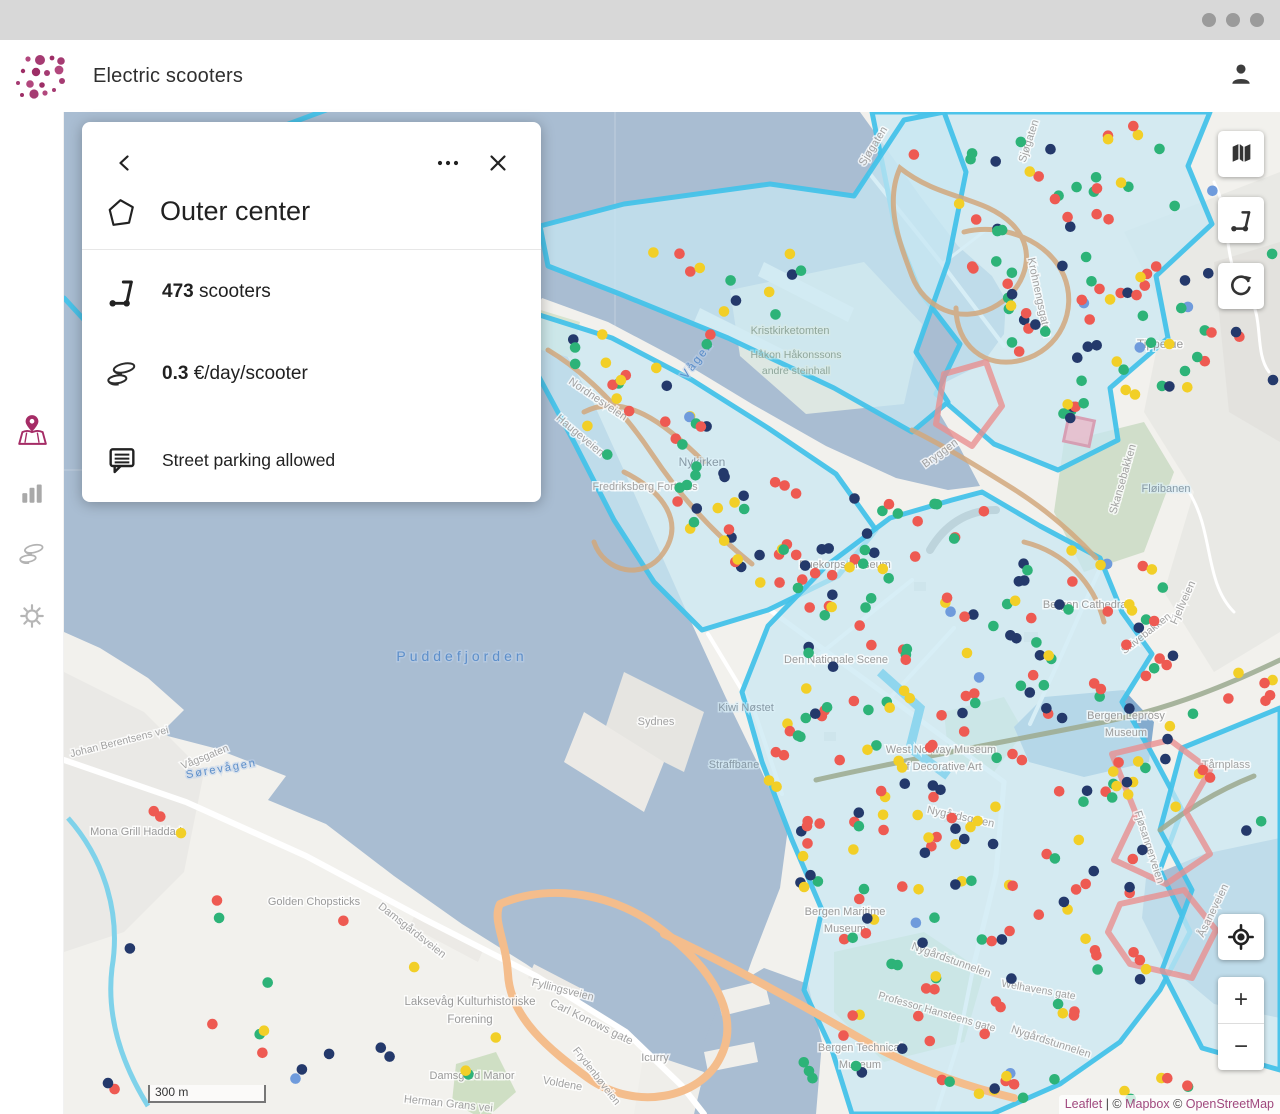  I want to click on sidebar-item-map, so click(32, 430).